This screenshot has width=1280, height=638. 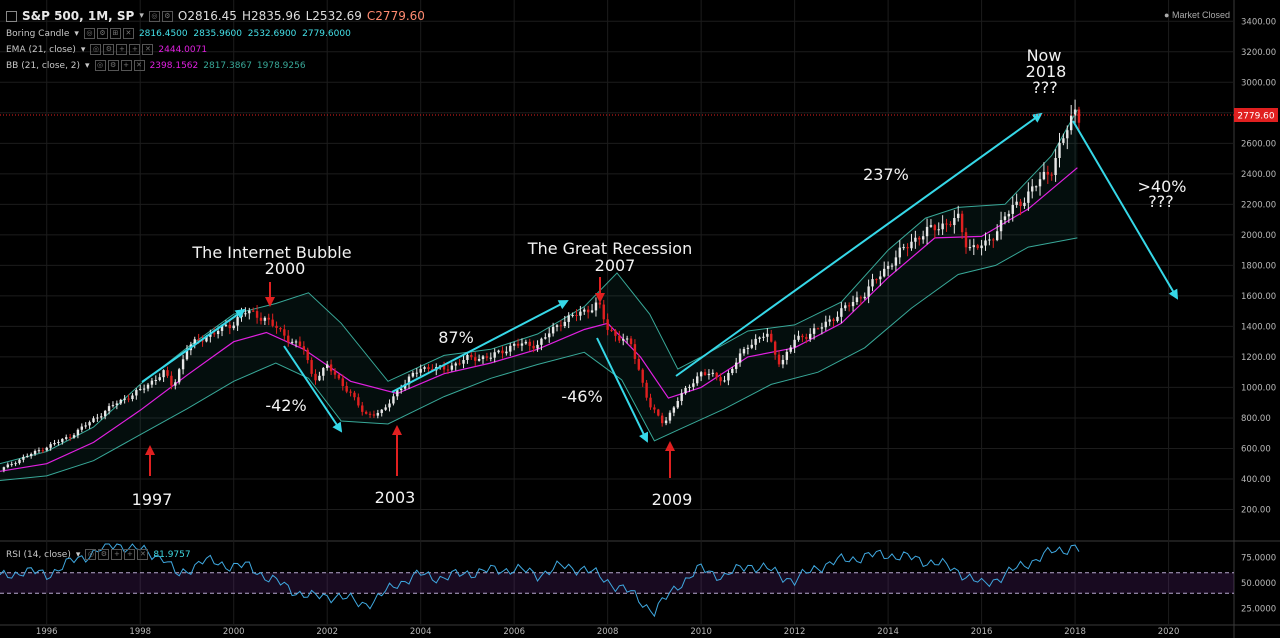 What do you see at coordinates (152, 499) in the screenshot?
I see `year-1997: 1997` at bounding box center [152, 499].